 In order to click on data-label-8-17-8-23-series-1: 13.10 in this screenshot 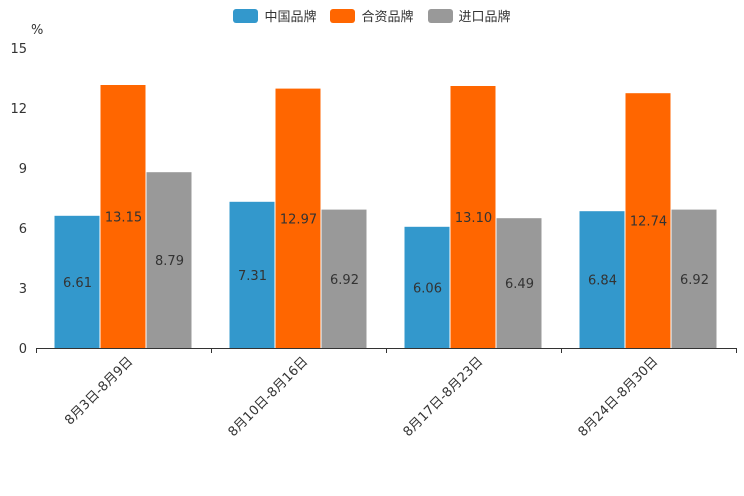, I will do `click(473, 218)`.